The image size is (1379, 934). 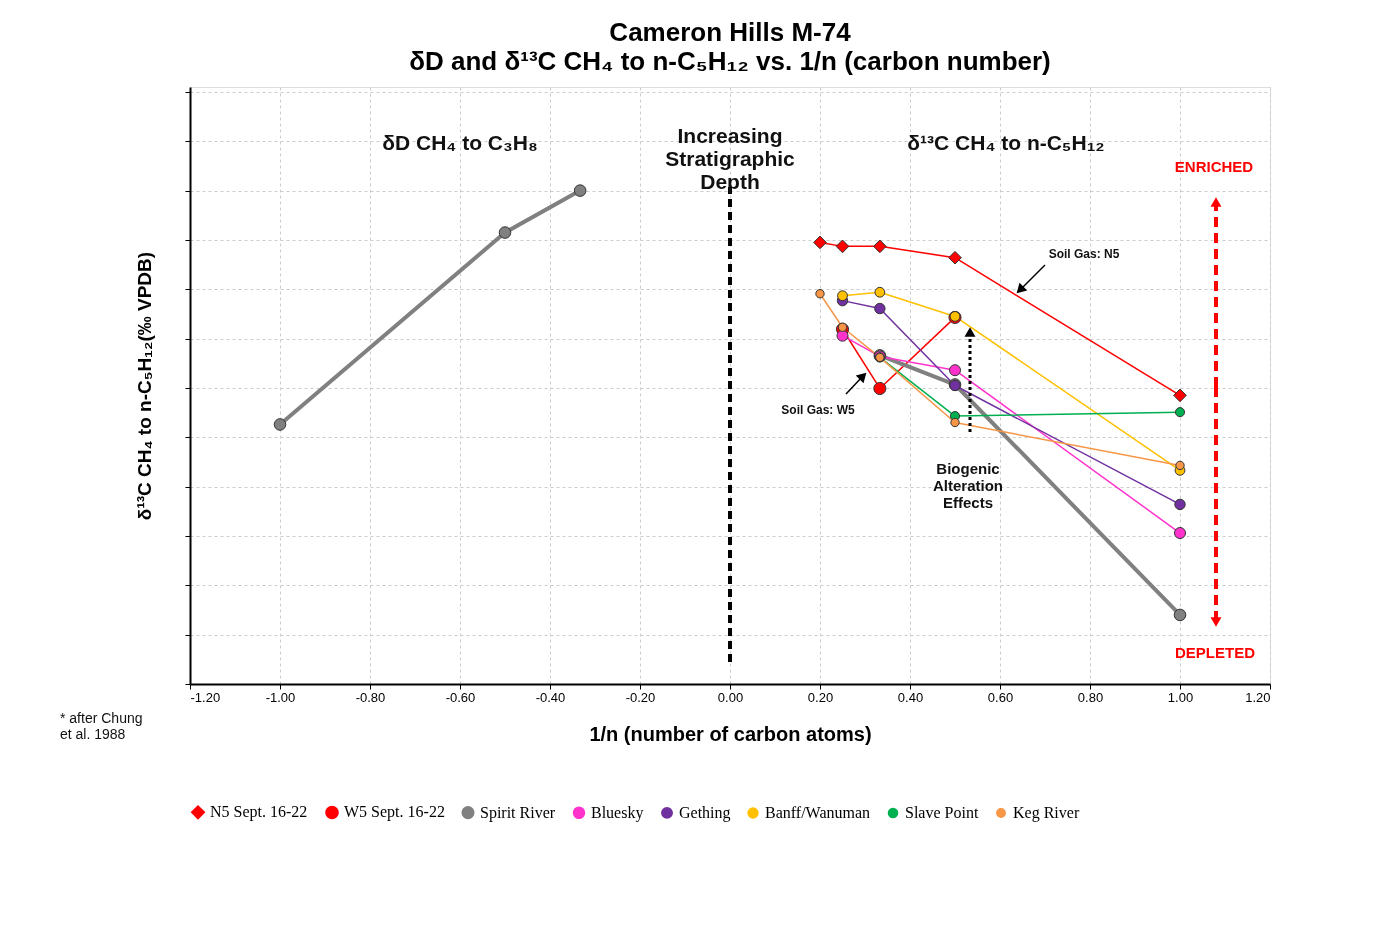 What do you see at coordinates (730, 158) in the screenshot?
I see `ref-line-label: Increasing Stratigraphic Depth` at bounding box center [730, 158].